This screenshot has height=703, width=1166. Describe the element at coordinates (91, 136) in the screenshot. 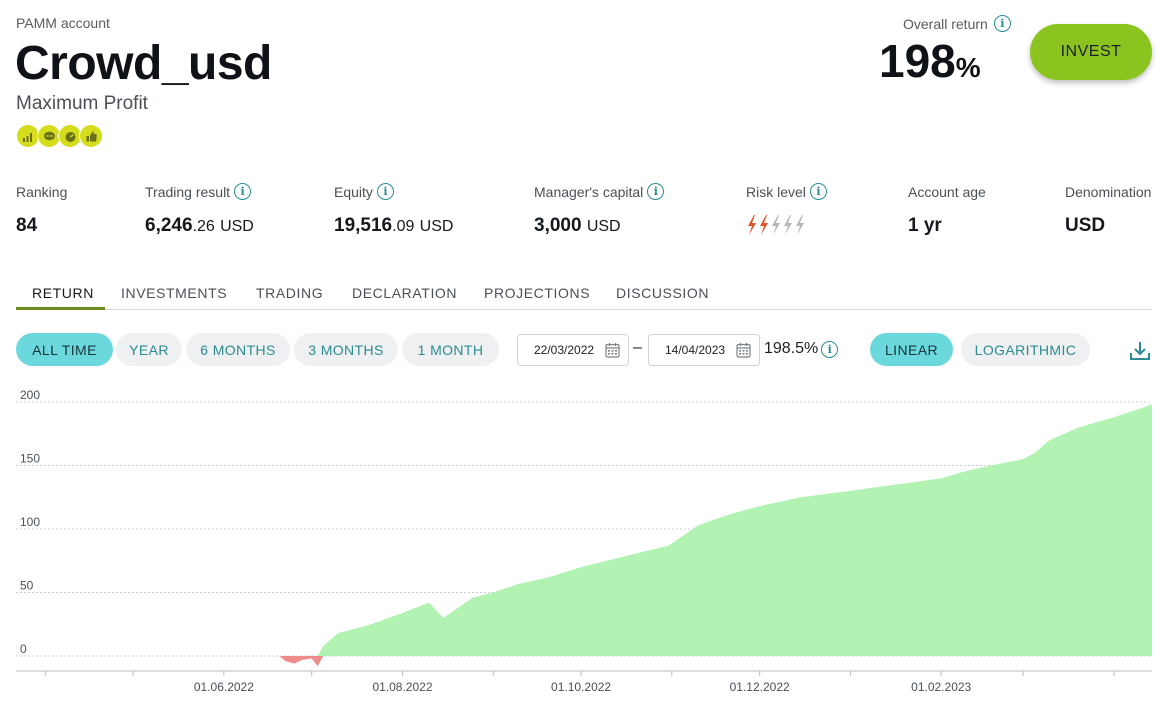

I see `thumbs-up-icon` at that location.